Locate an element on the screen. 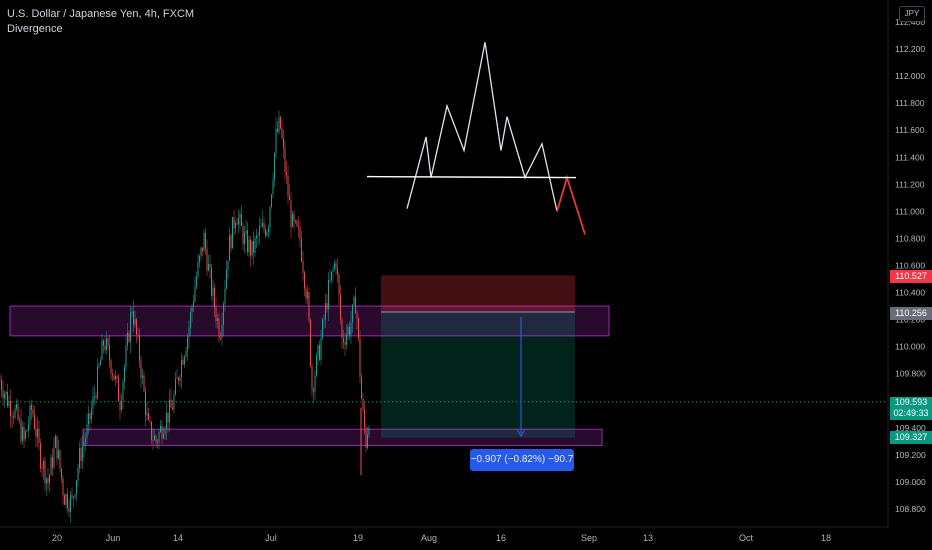  take-profit-area is located at coordinates (478, 375).